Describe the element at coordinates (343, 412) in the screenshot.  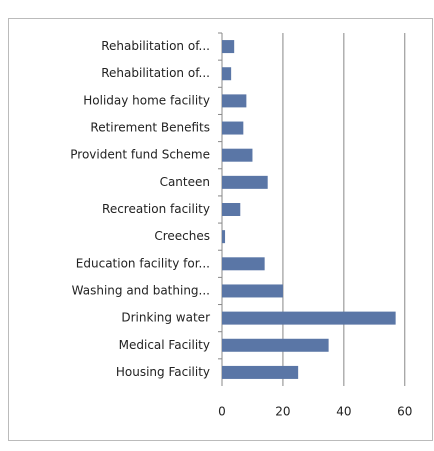
I see `x-tick-label: 40` at that location.